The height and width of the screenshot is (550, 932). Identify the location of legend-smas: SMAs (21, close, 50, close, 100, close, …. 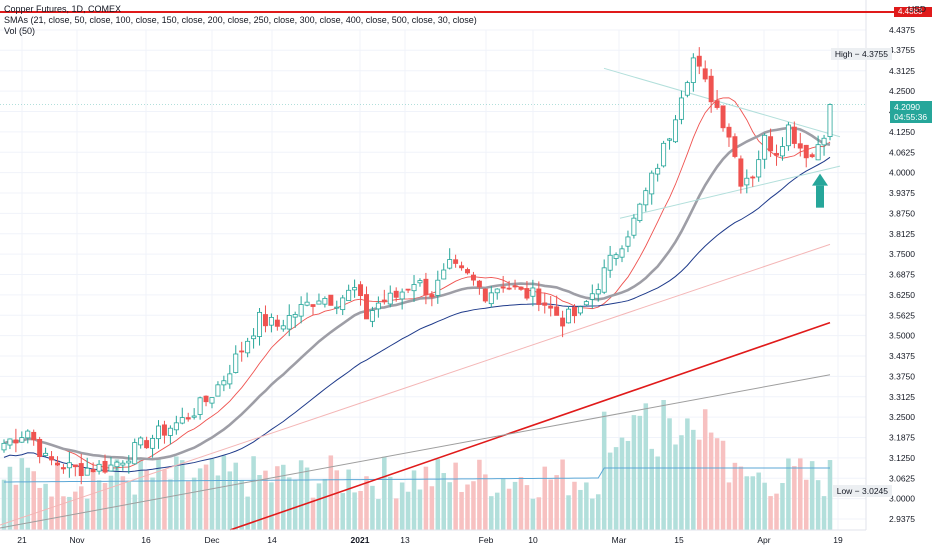
(240, 20).